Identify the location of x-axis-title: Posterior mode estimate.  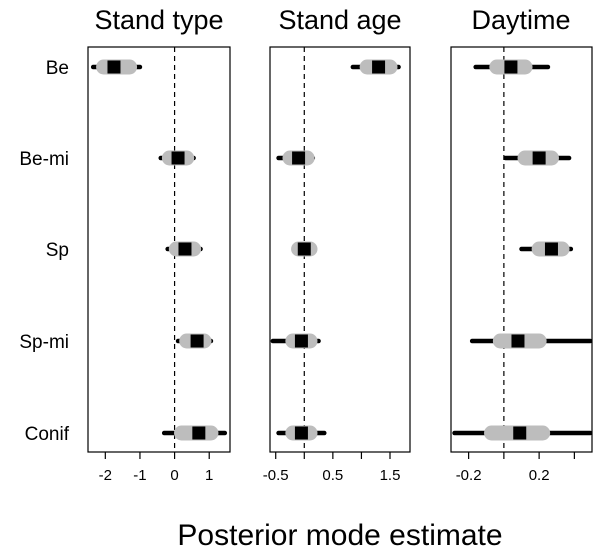
(339, 535).